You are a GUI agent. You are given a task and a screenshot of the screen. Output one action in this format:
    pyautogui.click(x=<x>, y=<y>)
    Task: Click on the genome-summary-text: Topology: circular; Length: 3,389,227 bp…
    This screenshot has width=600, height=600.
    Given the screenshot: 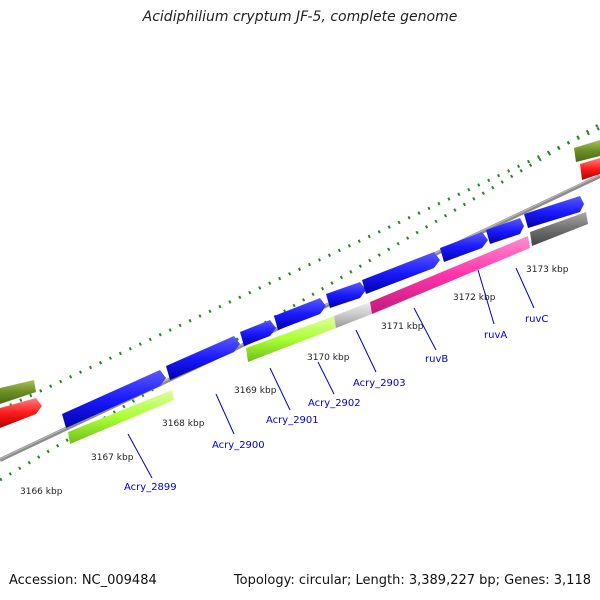 What is the action you would take?
    pyautogui.click(x=412, y=580)
    